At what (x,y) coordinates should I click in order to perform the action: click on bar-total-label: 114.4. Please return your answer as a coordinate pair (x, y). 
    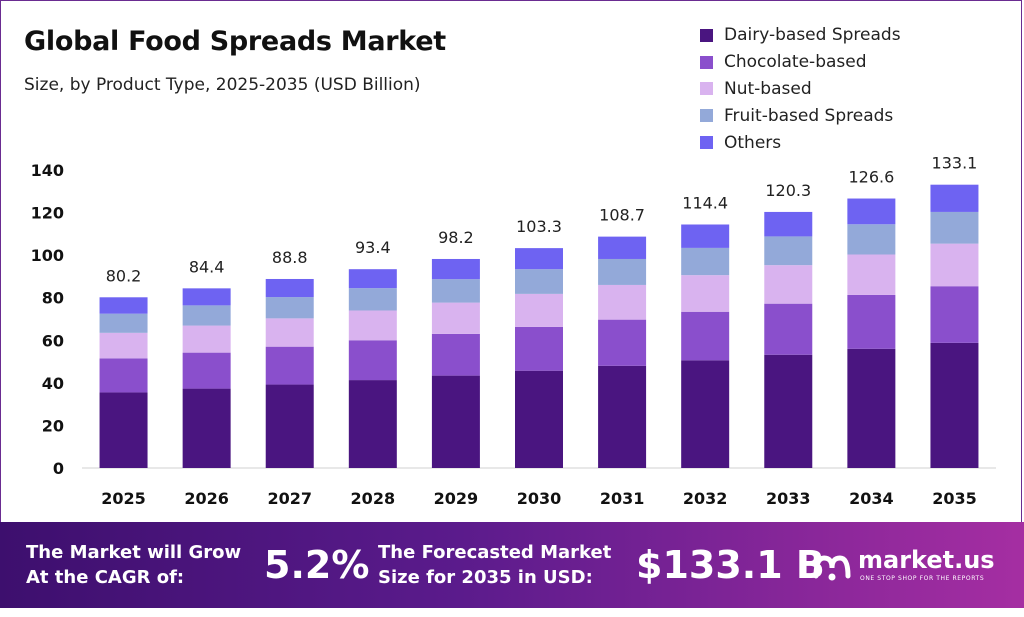
    Looking at the image, I should click on (705, 202).